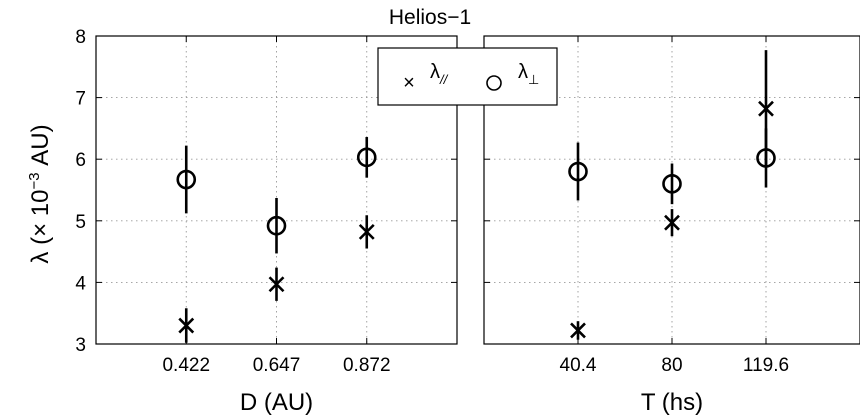 This screenshot has height=416, width=860. I want to click on x-tick-label: 40.4, so click(578, 365).